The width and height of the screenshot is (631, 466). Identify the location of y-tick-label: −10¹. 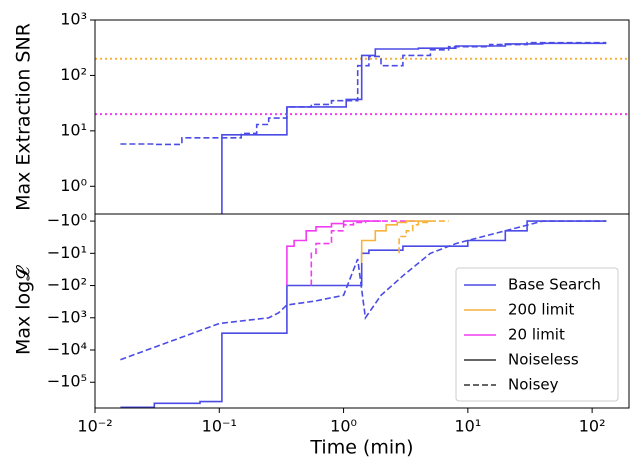
(67, 252).